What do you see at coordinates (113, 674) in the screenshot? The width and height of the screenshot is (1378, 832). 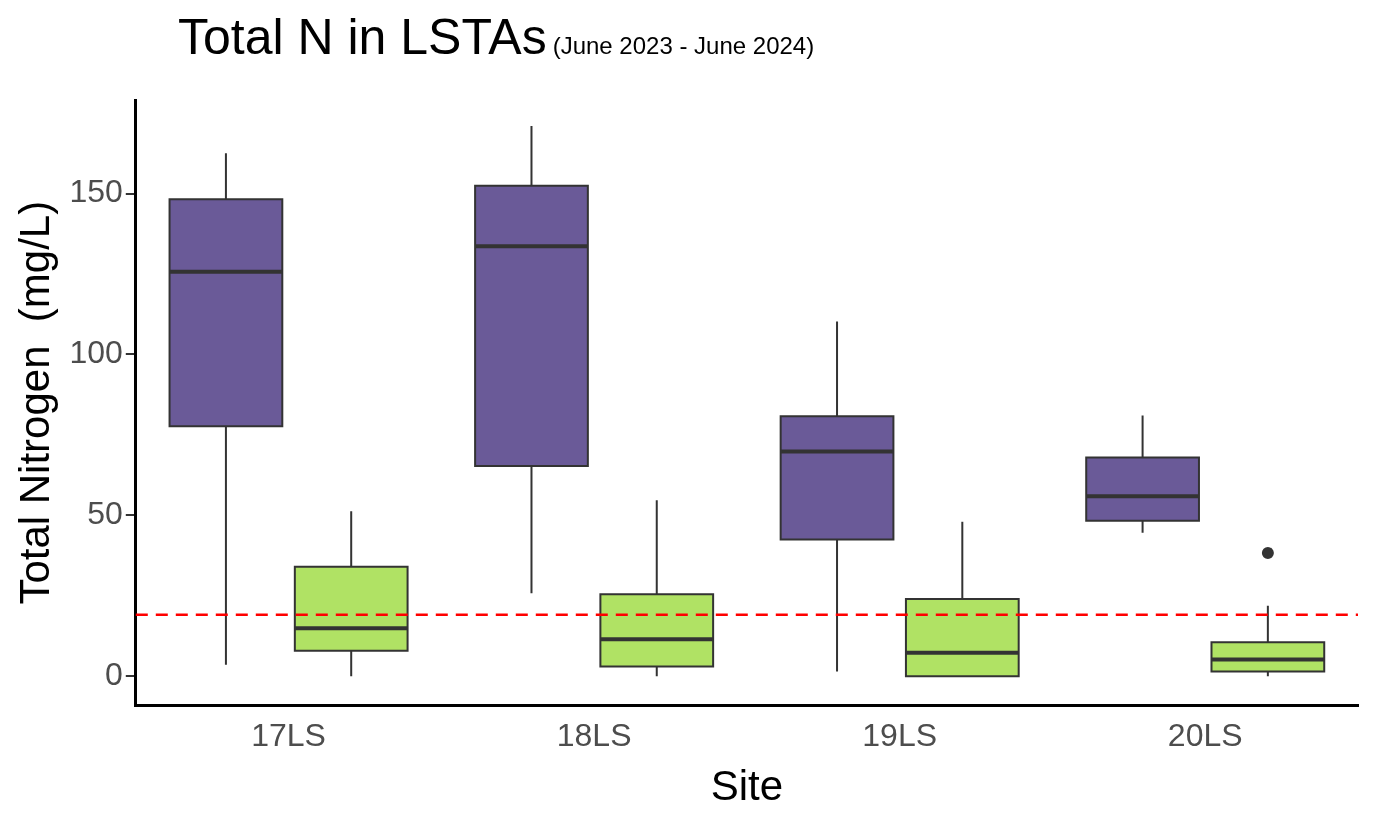 I see `y-tick-label: 0` at bounding box center [113, 674].